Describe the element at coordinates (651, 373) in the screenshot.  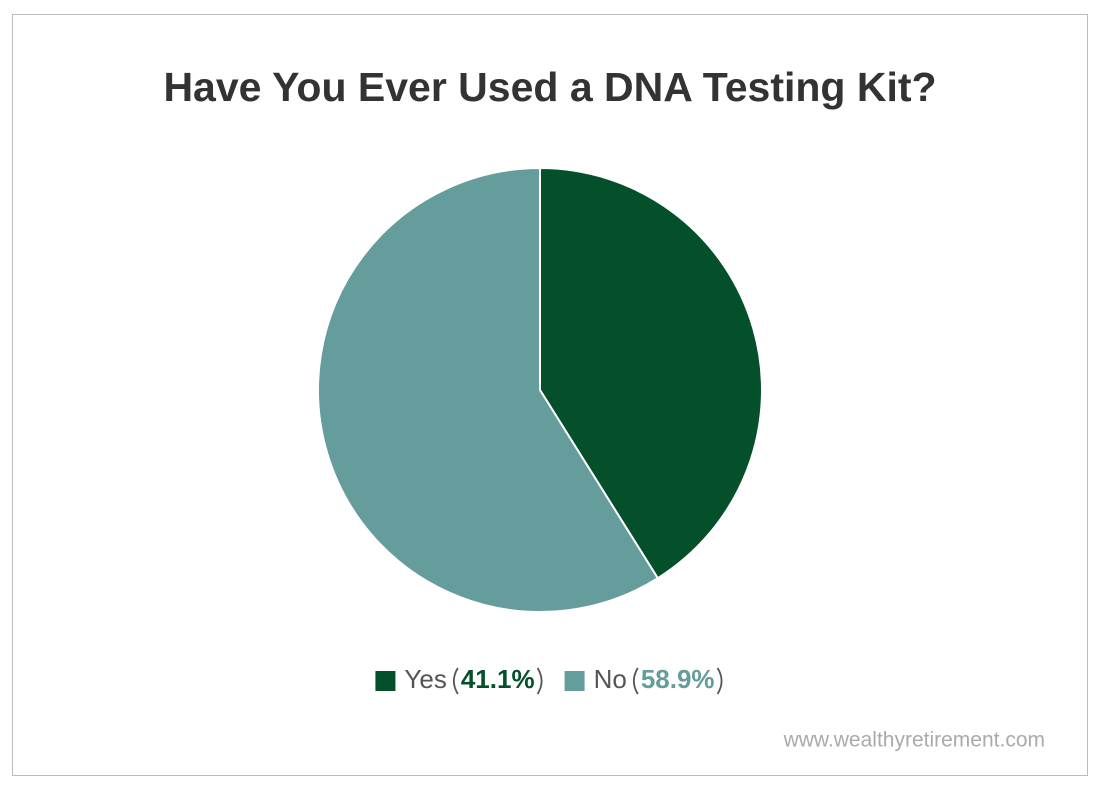
I see `pie-slice` at that location.